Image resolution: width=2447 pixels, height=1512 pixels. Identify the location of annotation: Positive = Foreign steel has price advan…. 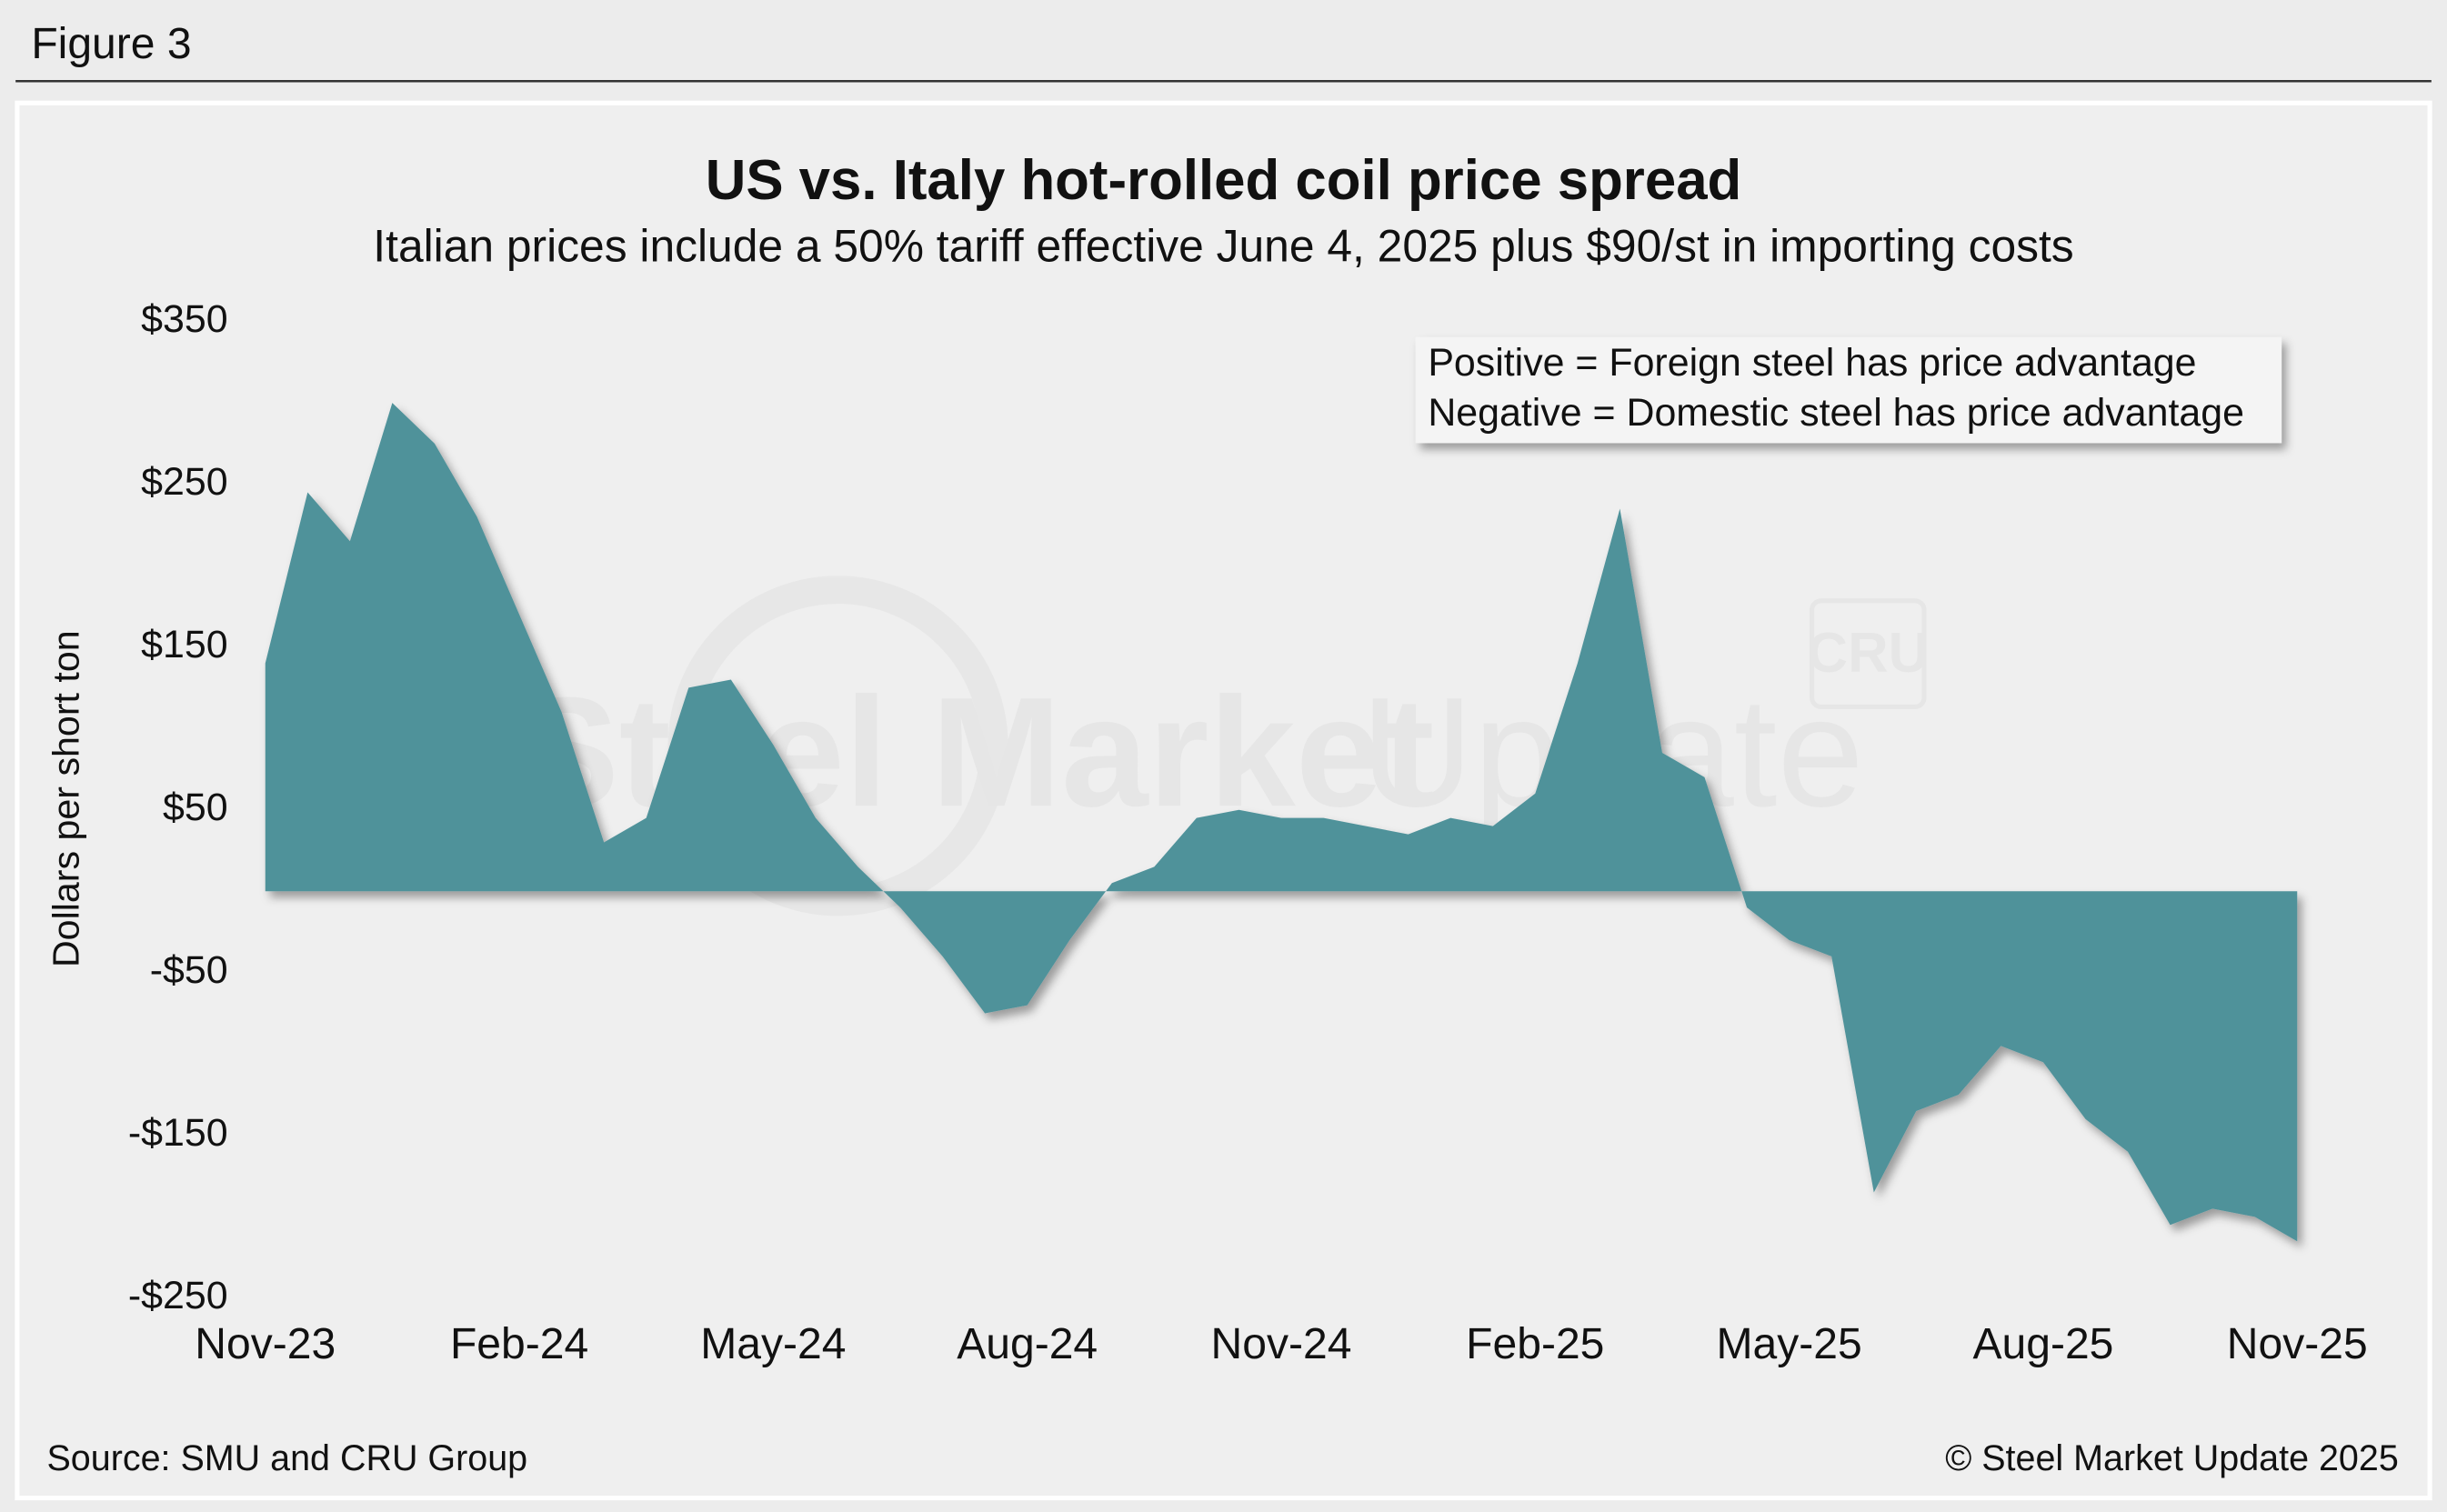
(1812, 363).